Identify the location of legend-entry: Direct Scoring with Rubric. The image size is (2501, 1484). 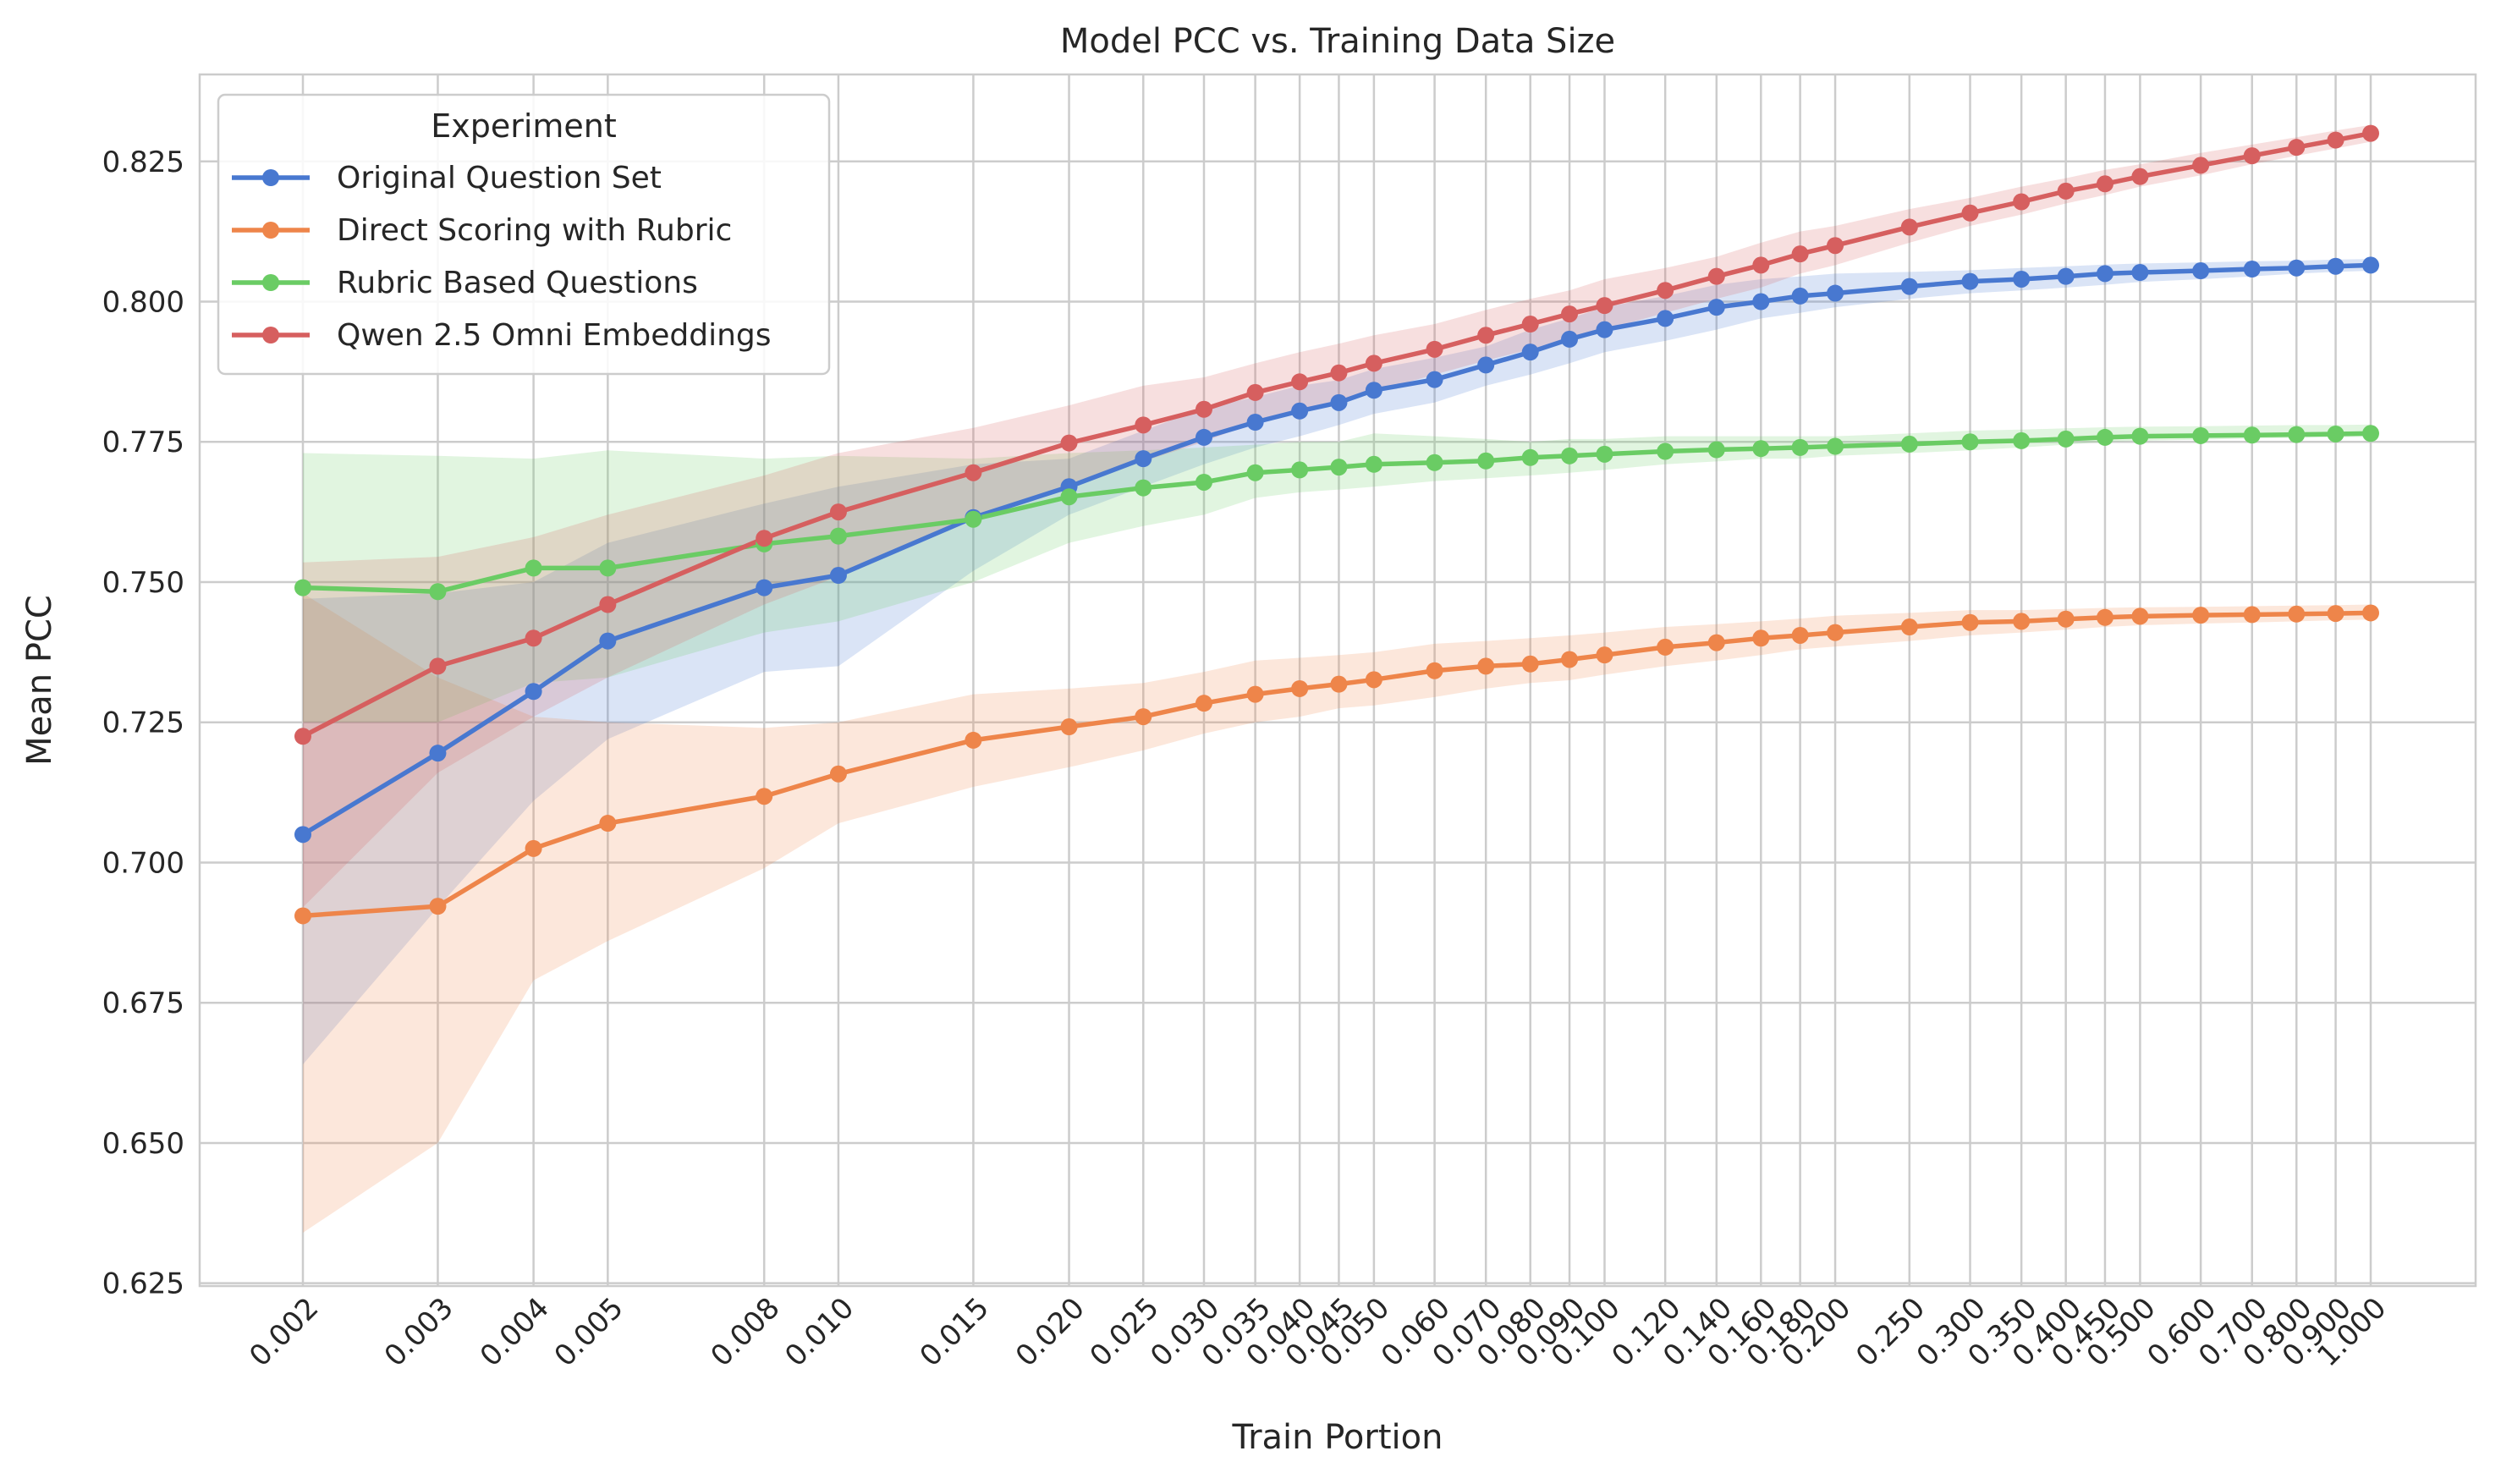
(534, 230).